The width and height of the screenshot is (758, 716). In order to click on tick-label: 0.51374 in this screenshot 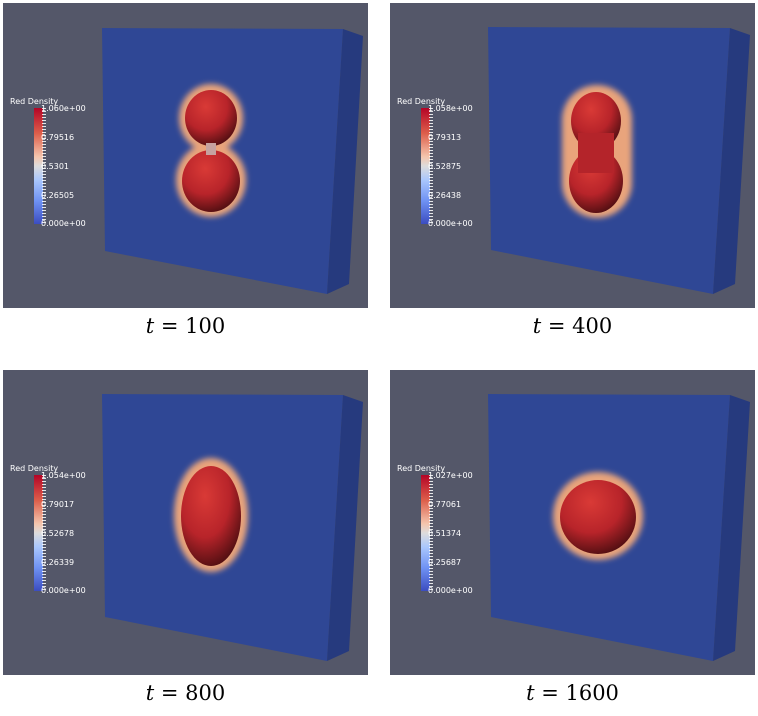, I will do `click(445, 533)`.